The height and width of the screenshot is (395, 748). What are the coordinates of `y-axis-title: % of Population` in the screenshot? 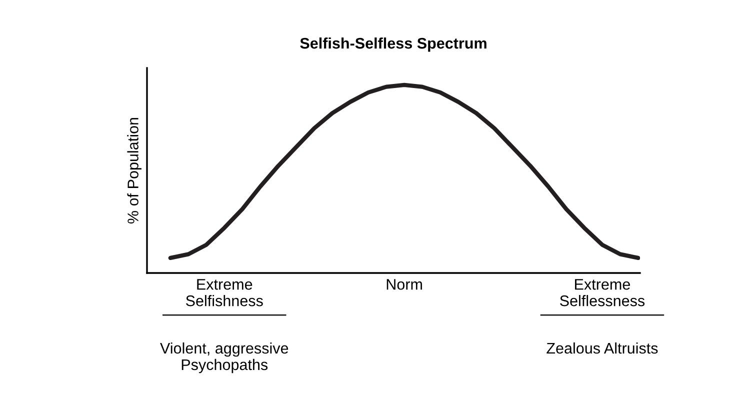 It's located at (134, 171).